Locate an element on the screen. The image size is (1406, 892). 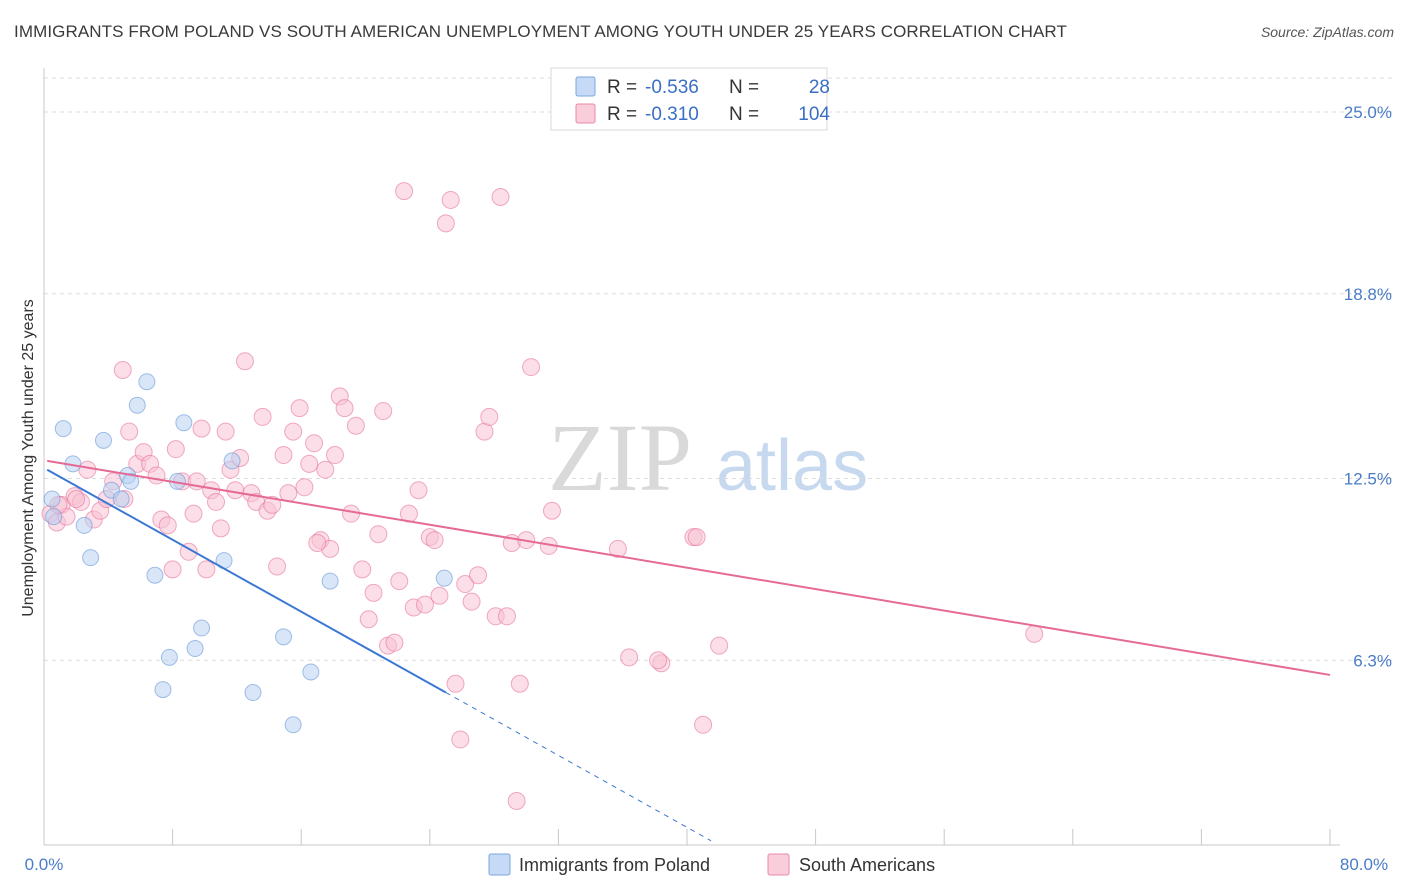
legend-r-label-2: R = is located at coordinates (622, 114).